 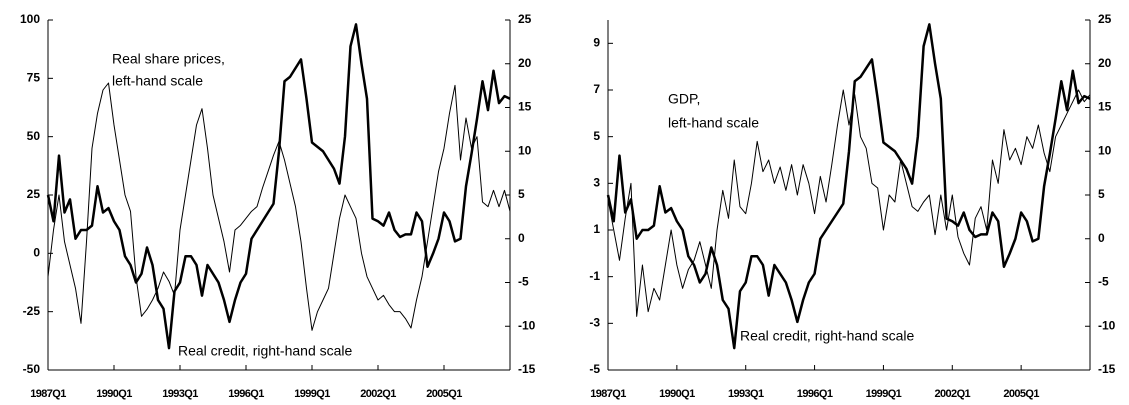 What do you see at coordinates (596, 183) in the screenshot?
I see `y-tick-label: 3` at bounding box center [596, 183].